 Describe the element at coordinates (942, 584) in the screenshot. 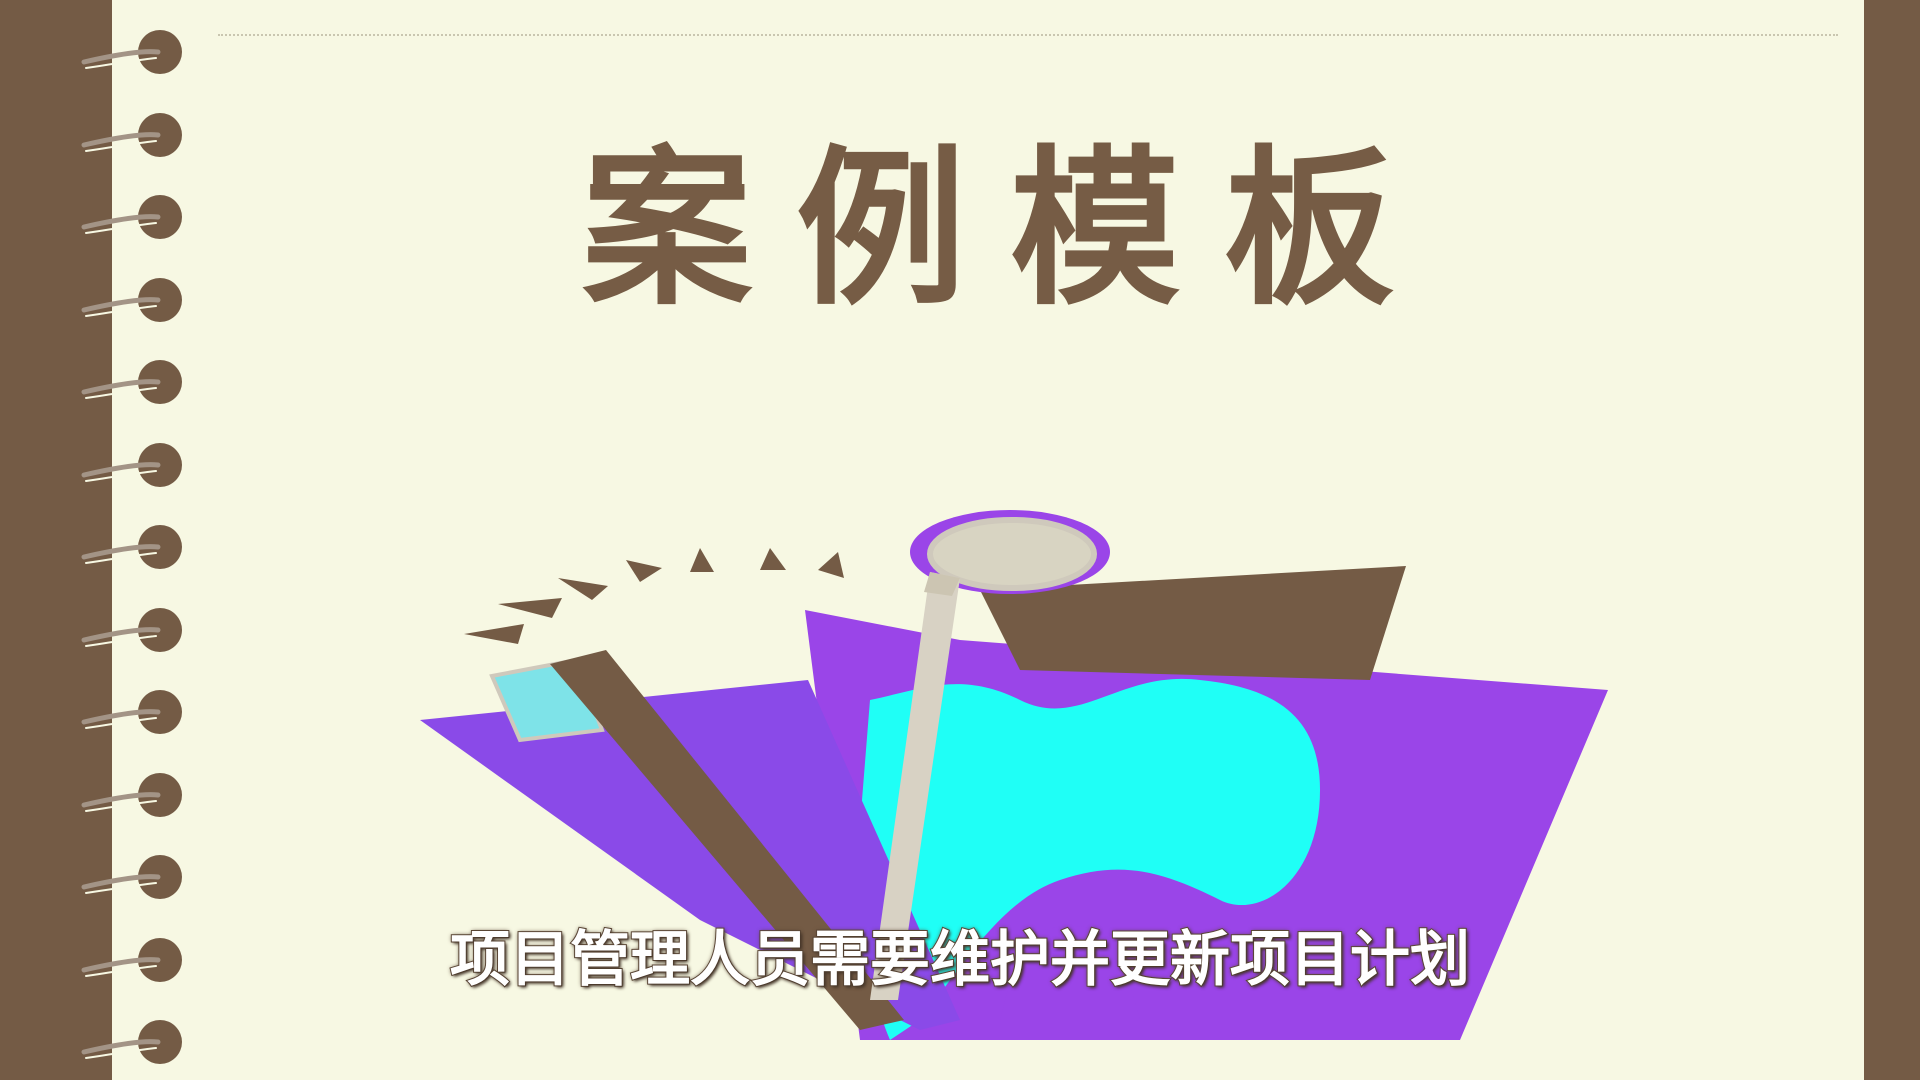

I see `magnifier-handle-edge` at that location.